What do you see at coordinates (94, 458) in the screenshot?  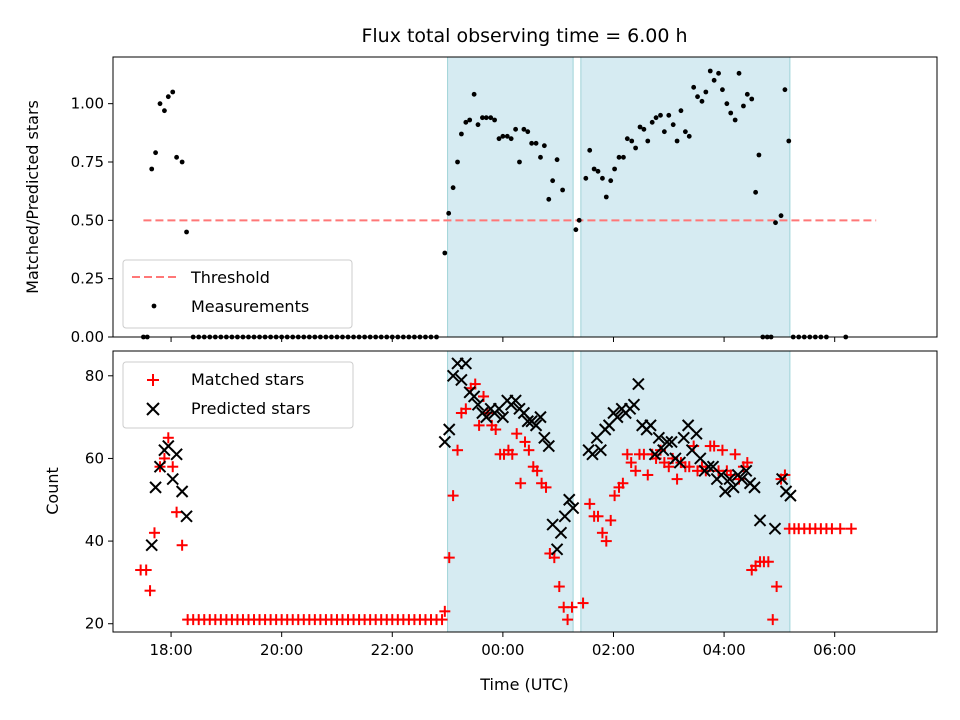 I see `bottom-y-tick-label: 60` at bounding box center [94, 458].